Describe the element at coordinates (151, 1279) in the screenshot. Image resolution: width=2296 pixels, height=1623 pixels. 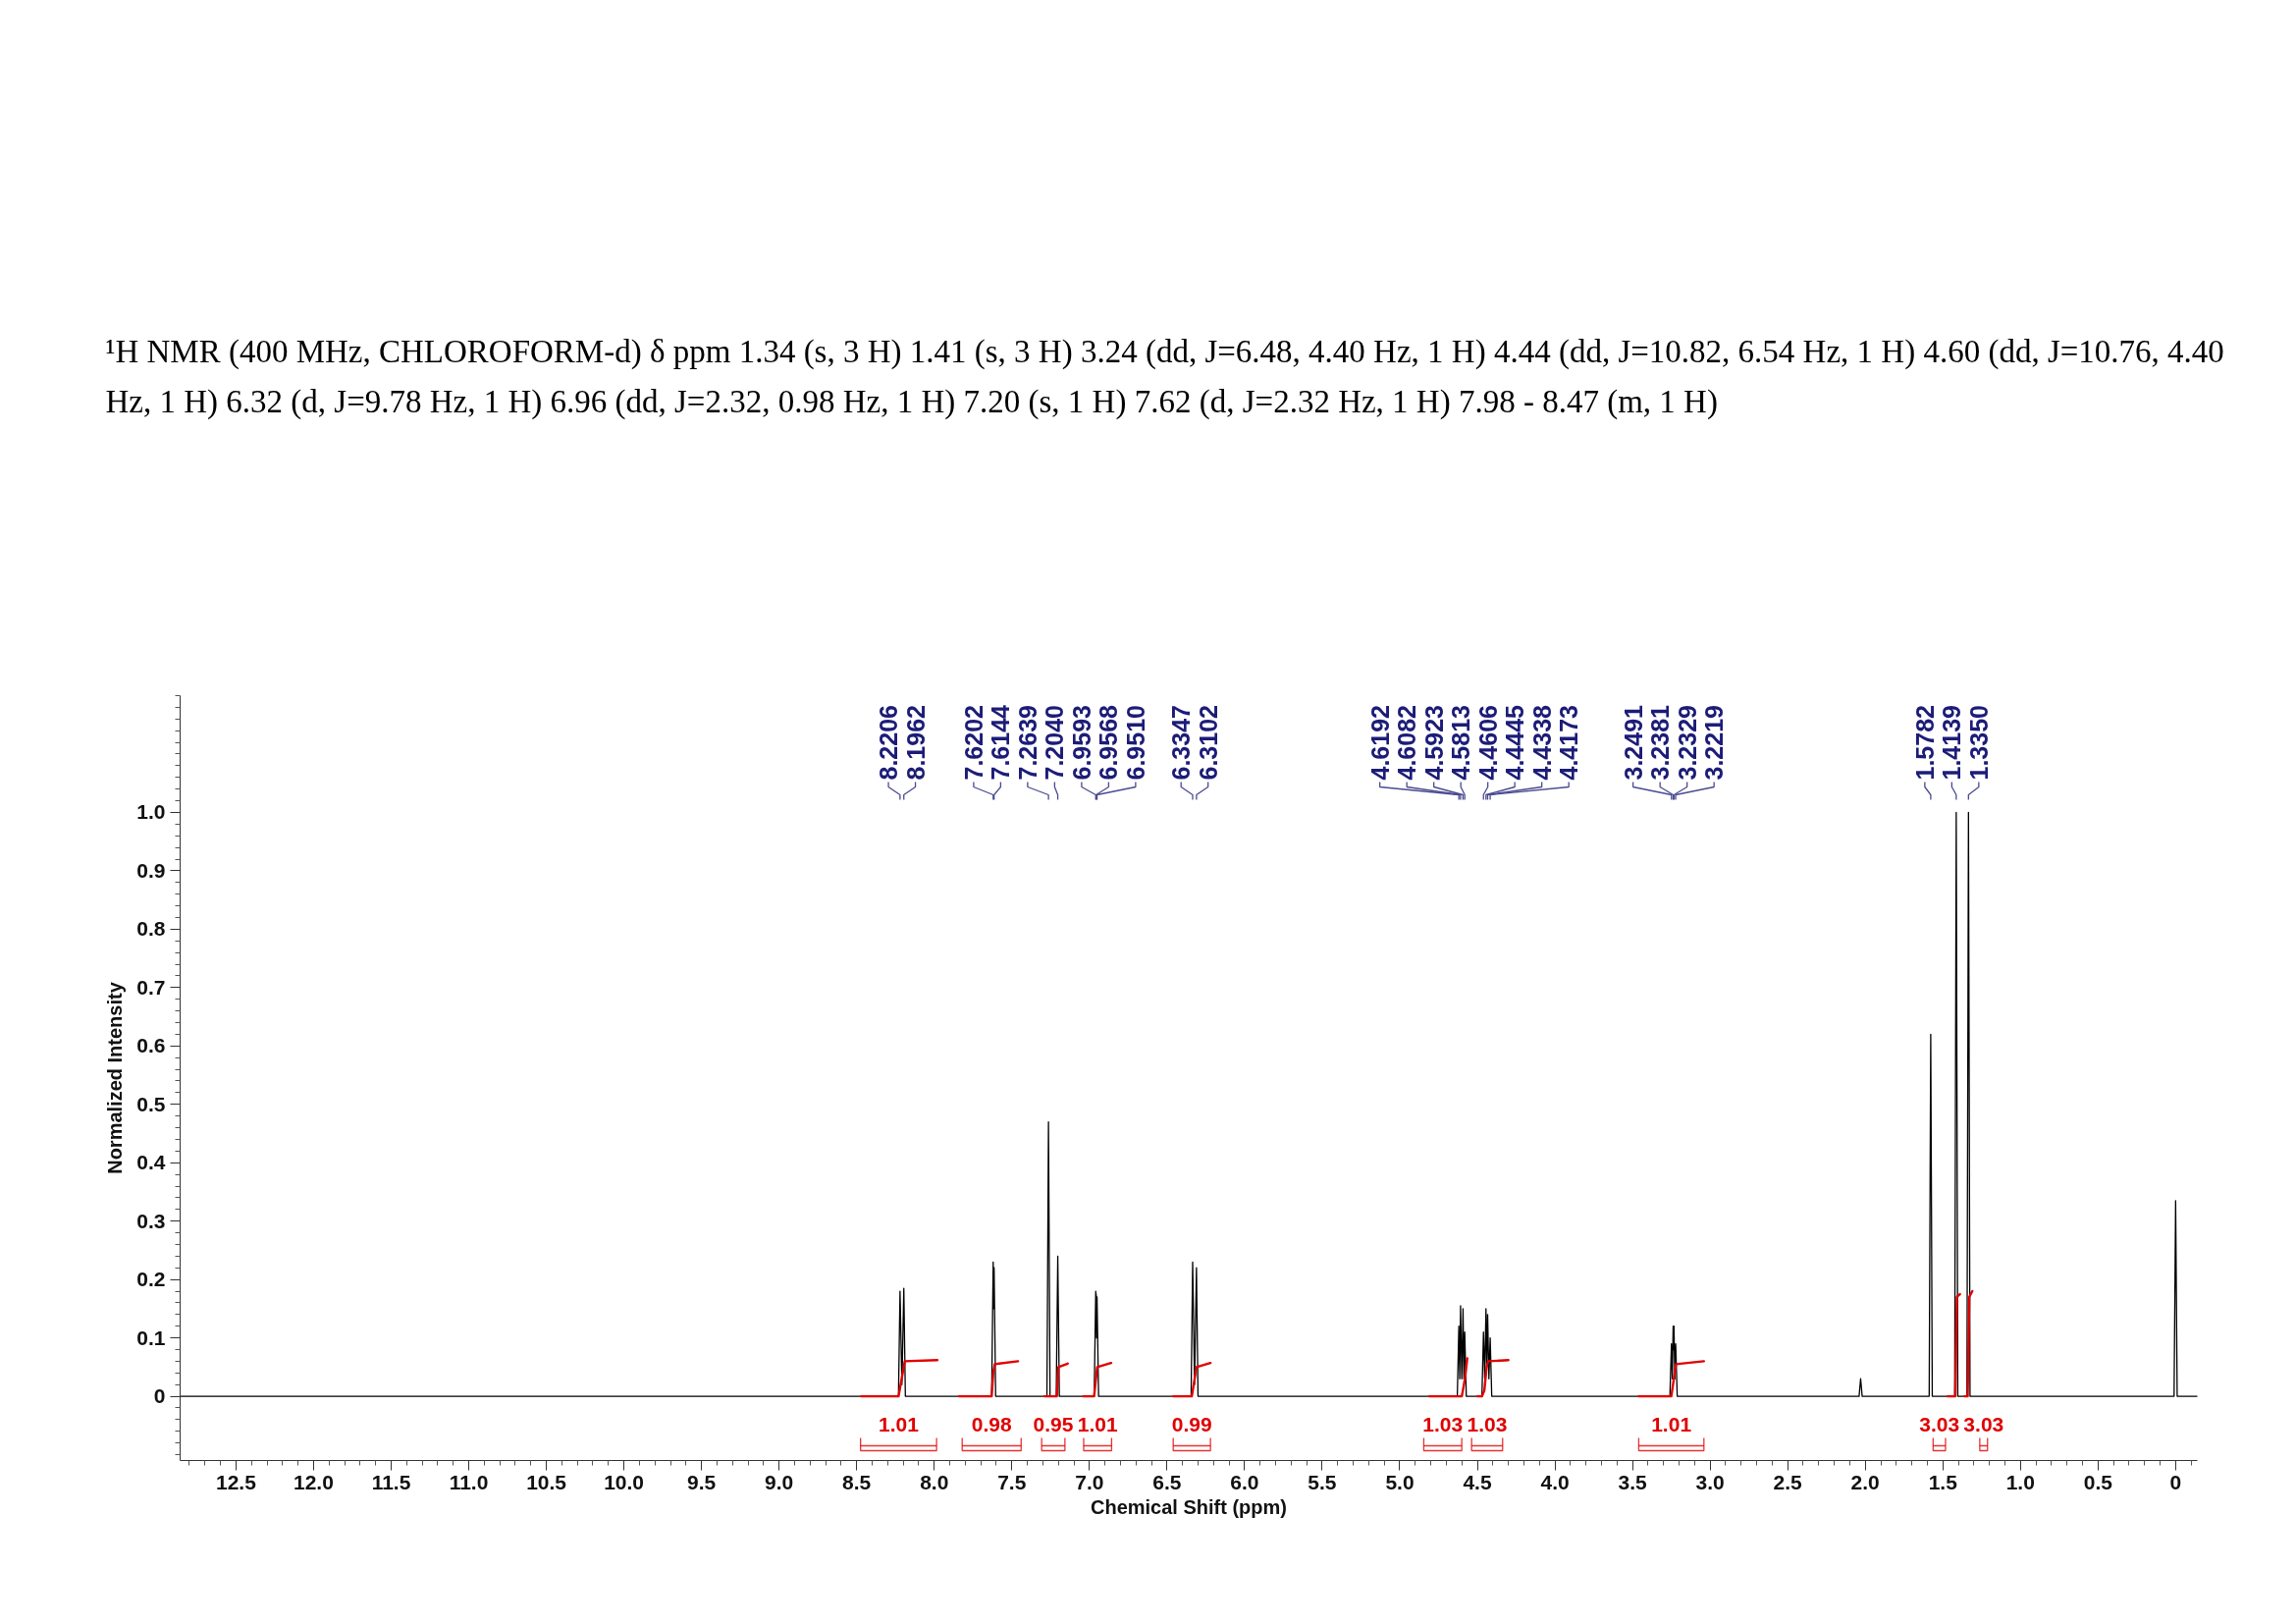
I see `y-tick-label: 0.2` at that location.